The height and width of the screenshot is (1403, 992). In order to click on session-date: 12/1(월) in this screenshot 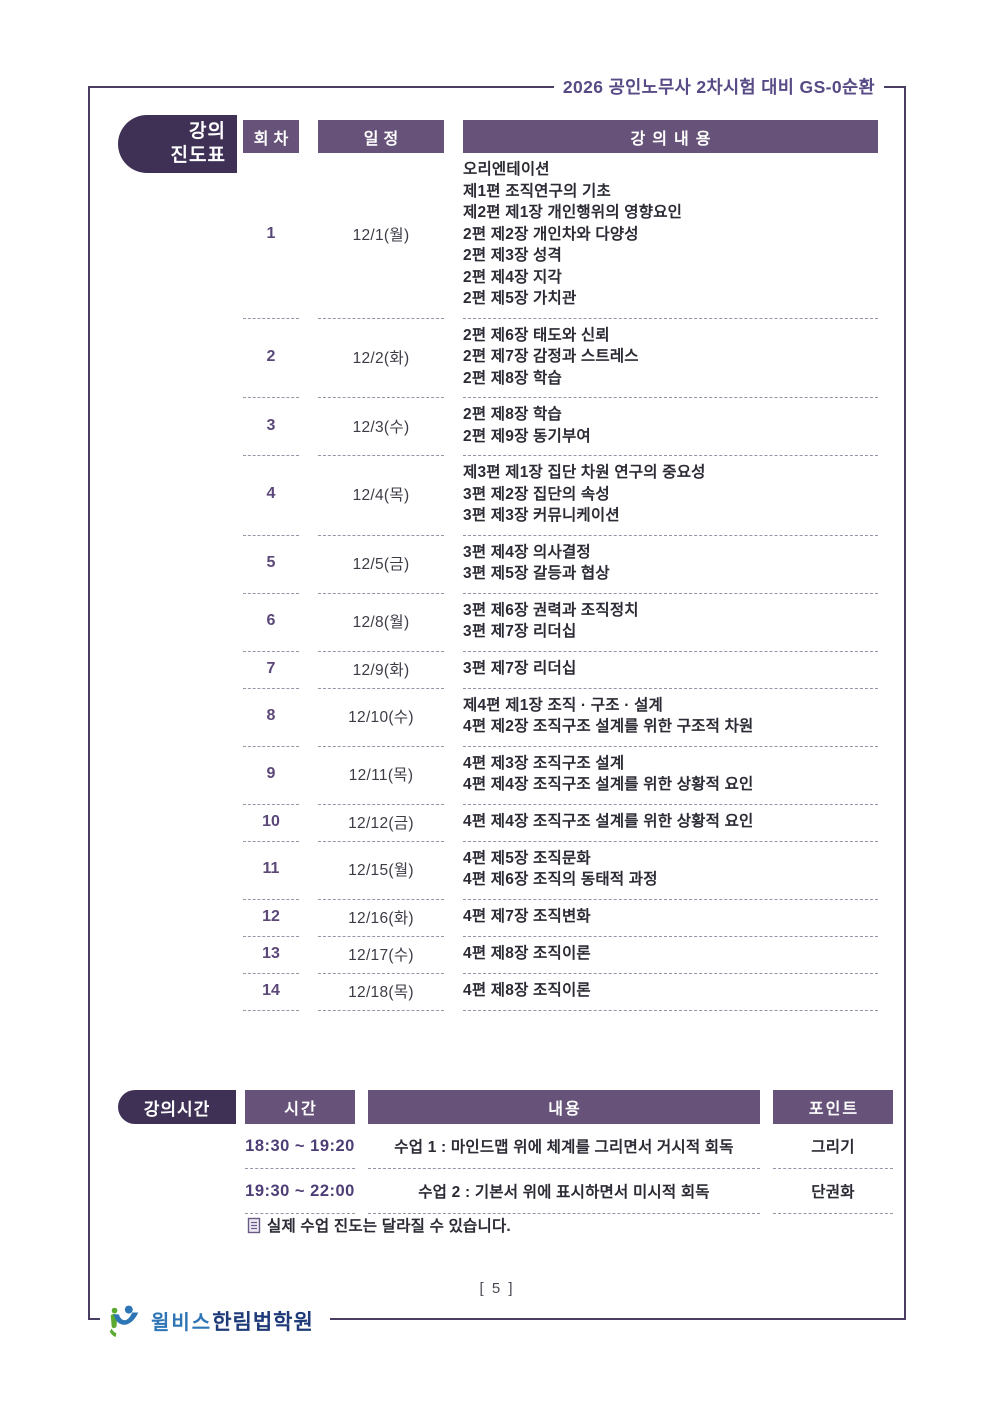, I will do `click(381, 236)`.